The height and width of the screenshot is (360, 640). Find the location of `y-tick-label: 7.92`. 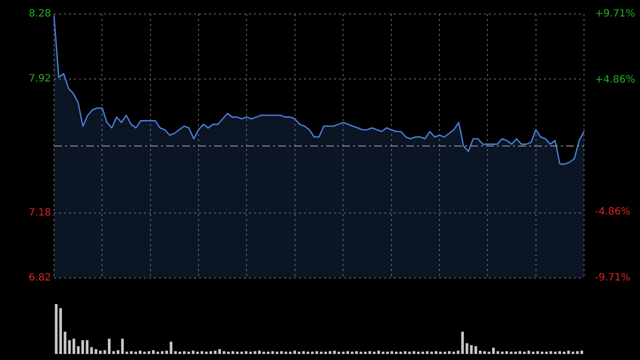

y-tick-label: 7.92 is located at coordinates (39, 79).